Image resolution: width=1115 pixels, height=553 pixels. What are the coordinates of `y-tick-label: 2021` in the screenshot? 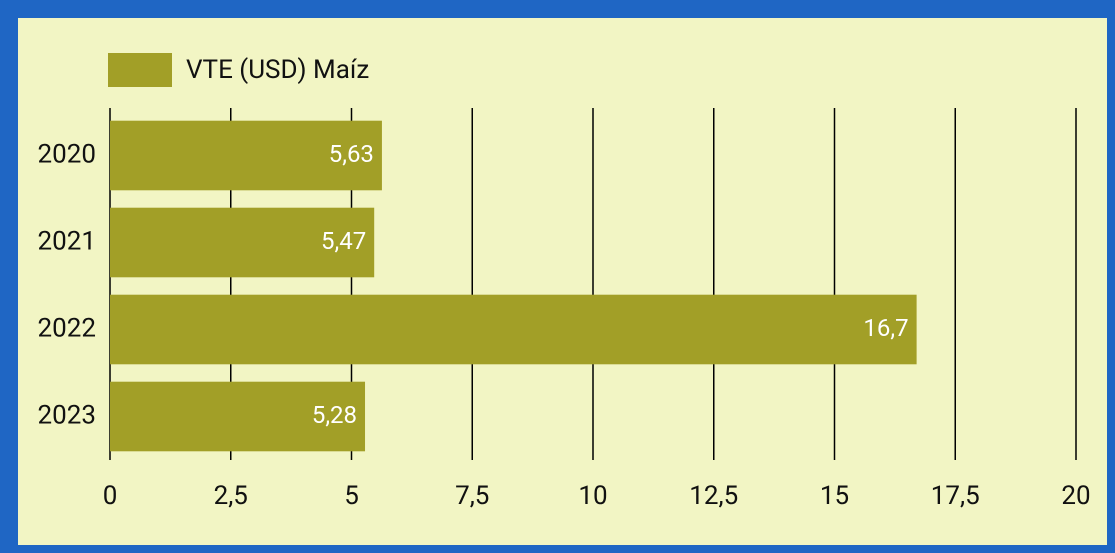 It's located at (67, 241).